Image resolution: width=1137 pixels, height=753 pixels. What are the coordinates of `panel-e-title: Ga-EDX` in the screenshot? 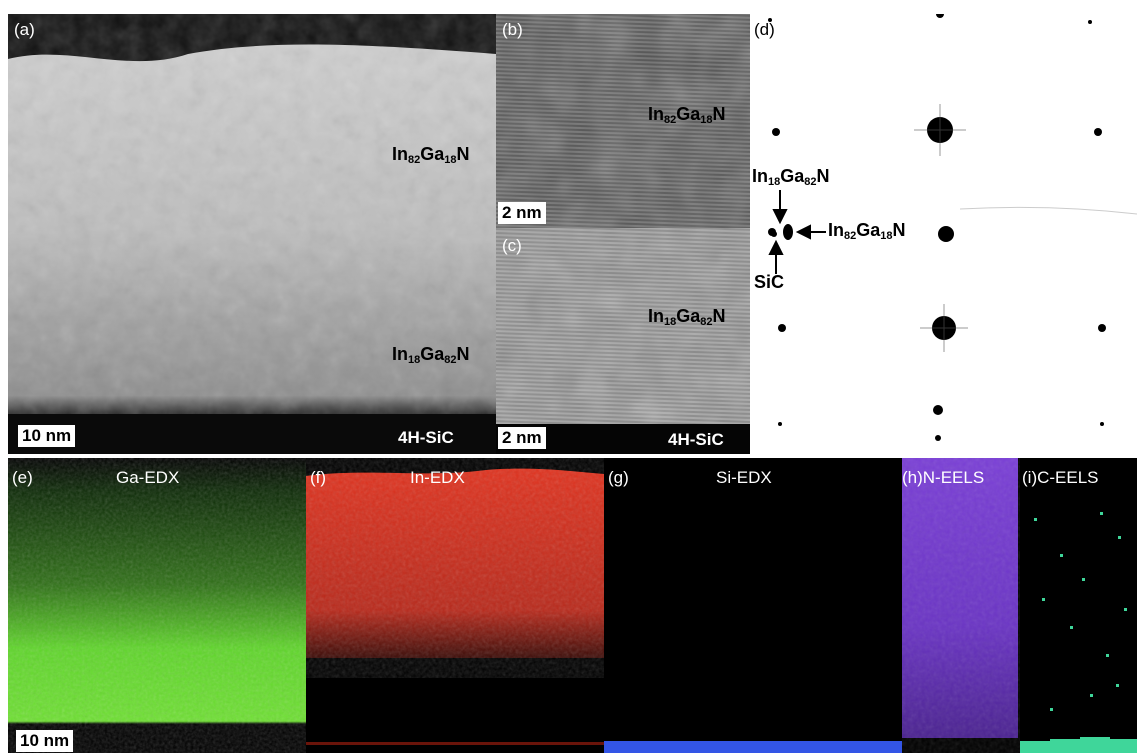 It's located at (148, 477).